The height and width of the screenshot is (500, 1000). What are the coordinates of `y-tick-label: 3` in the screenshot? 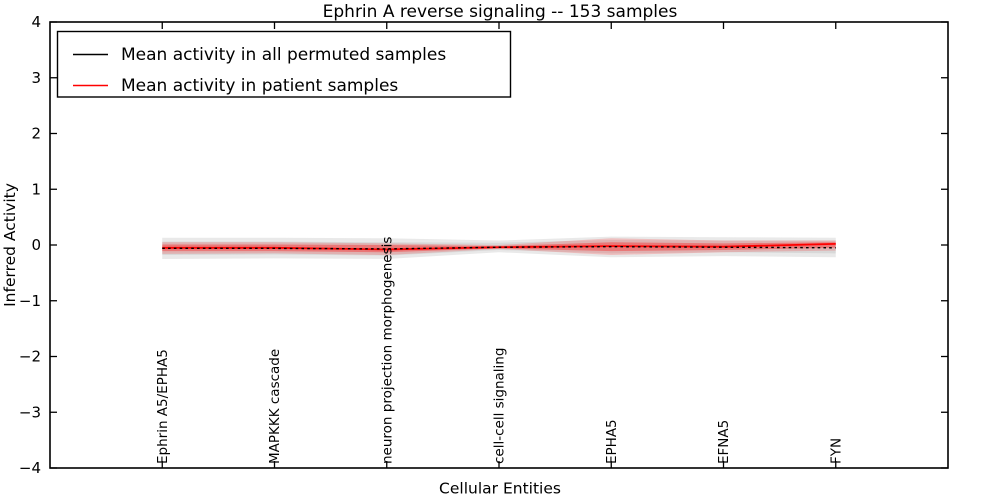 It's located at (36, 78).